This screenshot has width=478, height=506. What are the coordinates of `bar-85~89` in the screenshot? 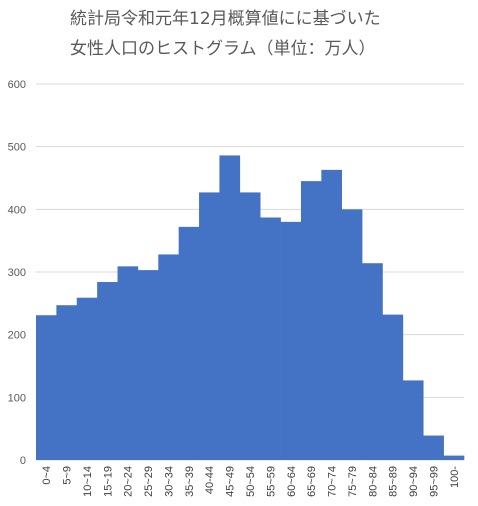 It's located at (393, 387).